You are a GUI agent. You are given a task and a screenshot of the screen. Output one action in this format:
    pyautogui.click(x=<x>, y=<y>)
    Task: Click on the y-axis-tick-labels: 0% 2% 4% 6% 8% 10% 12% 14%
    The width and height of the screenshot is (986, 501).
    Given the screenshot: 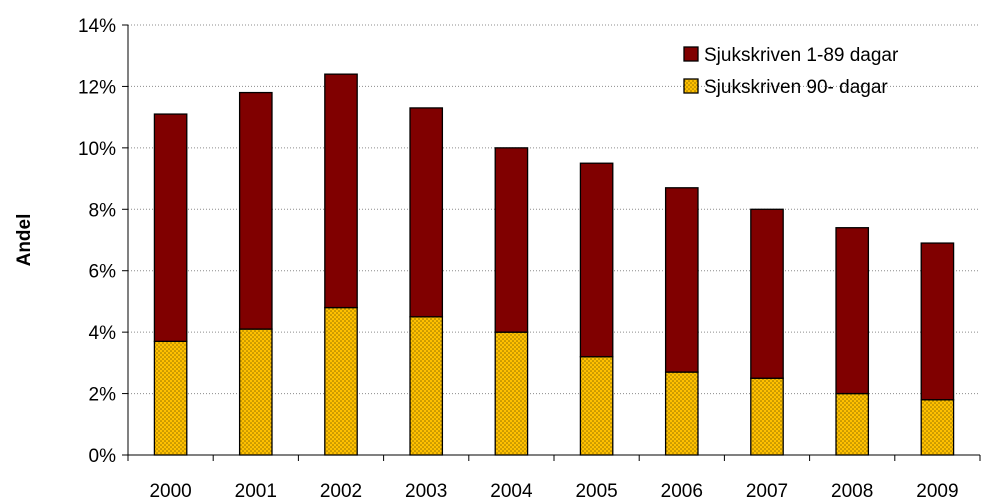 What is the action you would take?
    pyautogui.click(x=97, y=241)
    